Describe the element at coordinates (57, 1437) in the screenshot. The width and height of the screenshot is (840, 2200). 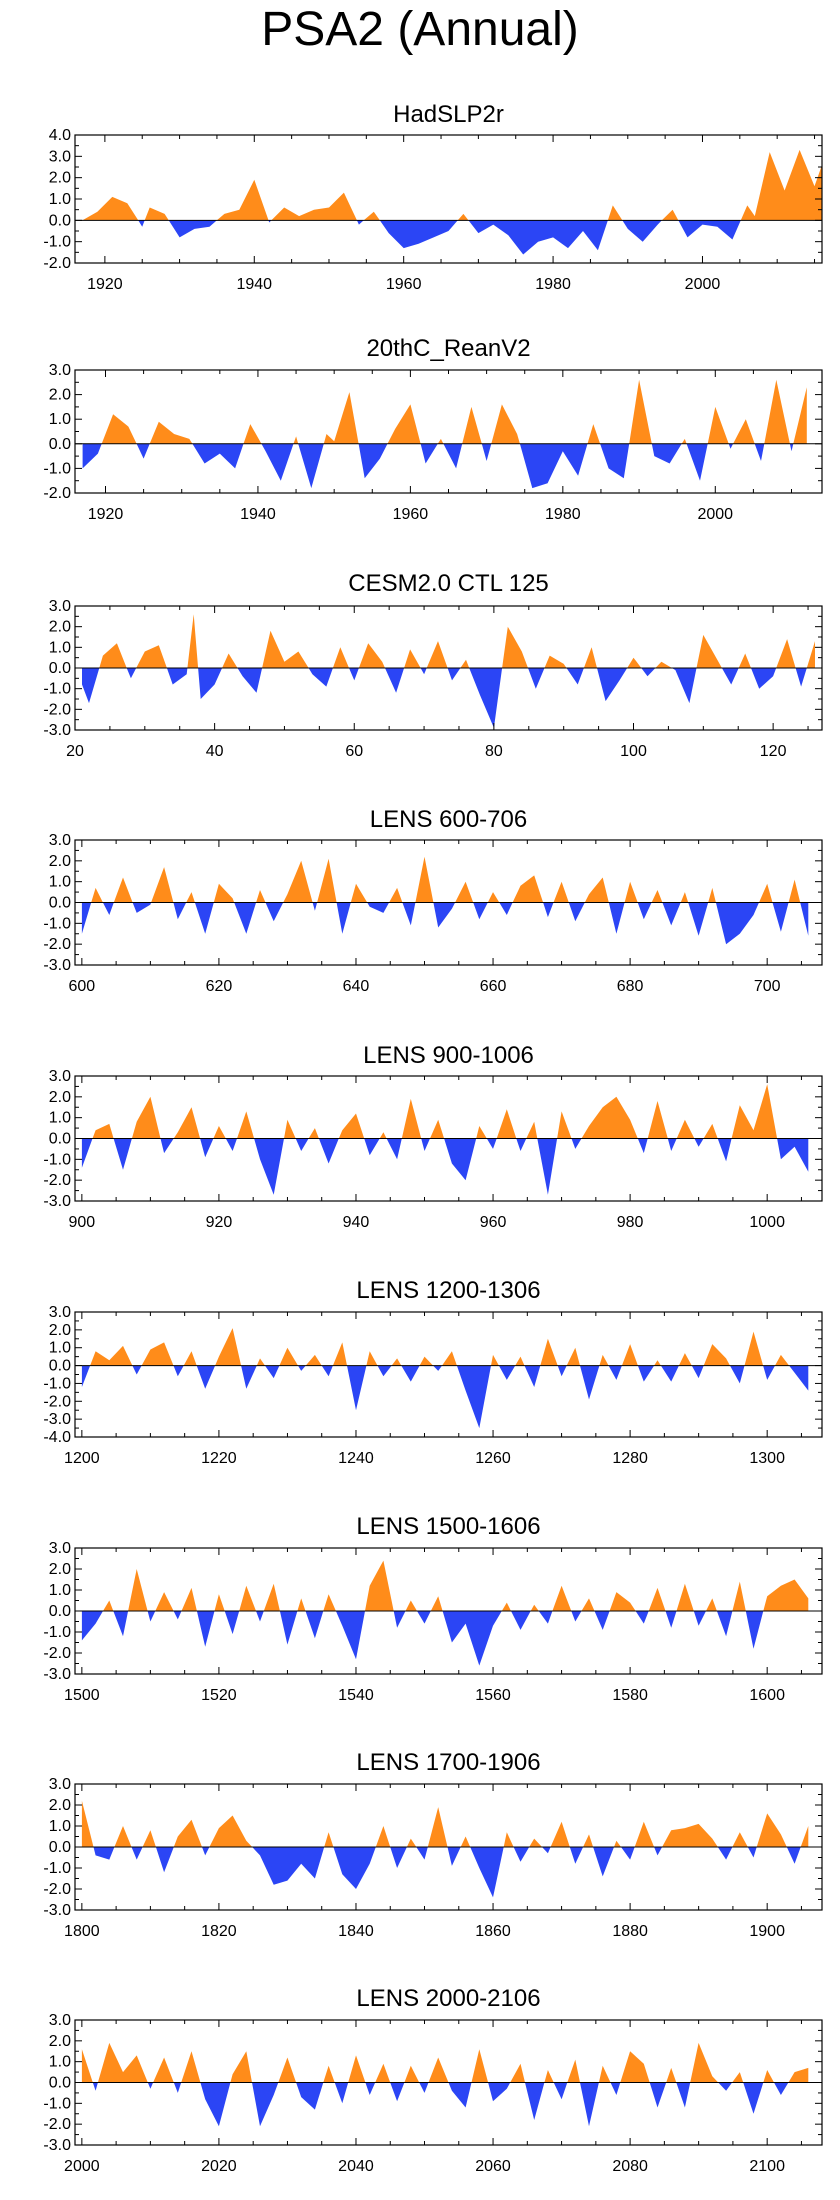
I see `y-tick-label: -4.0` at that location.